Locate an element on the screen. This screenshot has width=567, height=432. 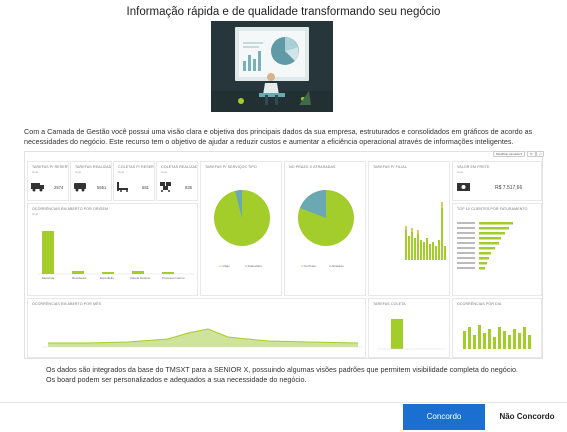
area-line is located at coordinates (203, 336).